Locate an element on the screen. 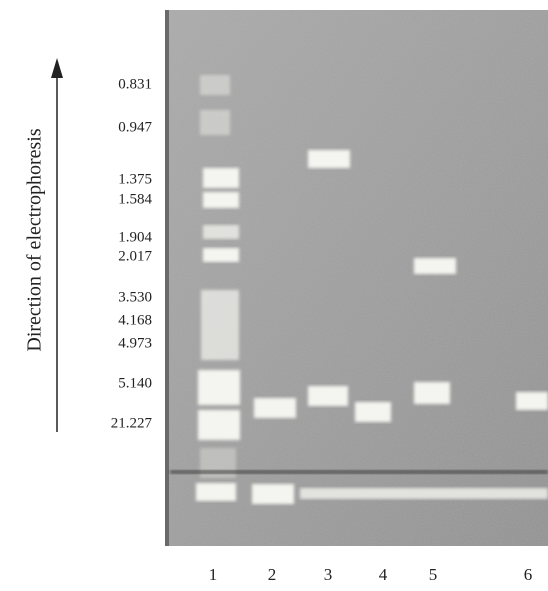 Image resolution: width=548 pixels, height=591 pixels. lane-number: 6 is located at coordinates (528, 574).